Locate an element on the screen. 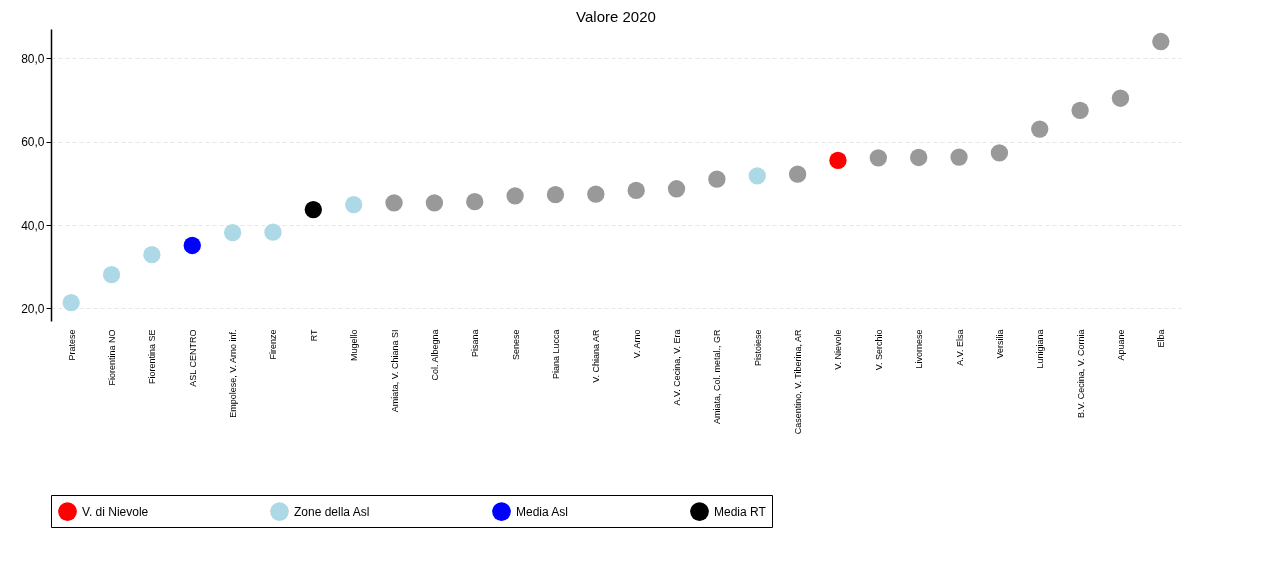 The width and height of the screenshot is (1281, 562). x-tick-label: Amiata, V. Chiana SI is located at coordinates (394, 371).